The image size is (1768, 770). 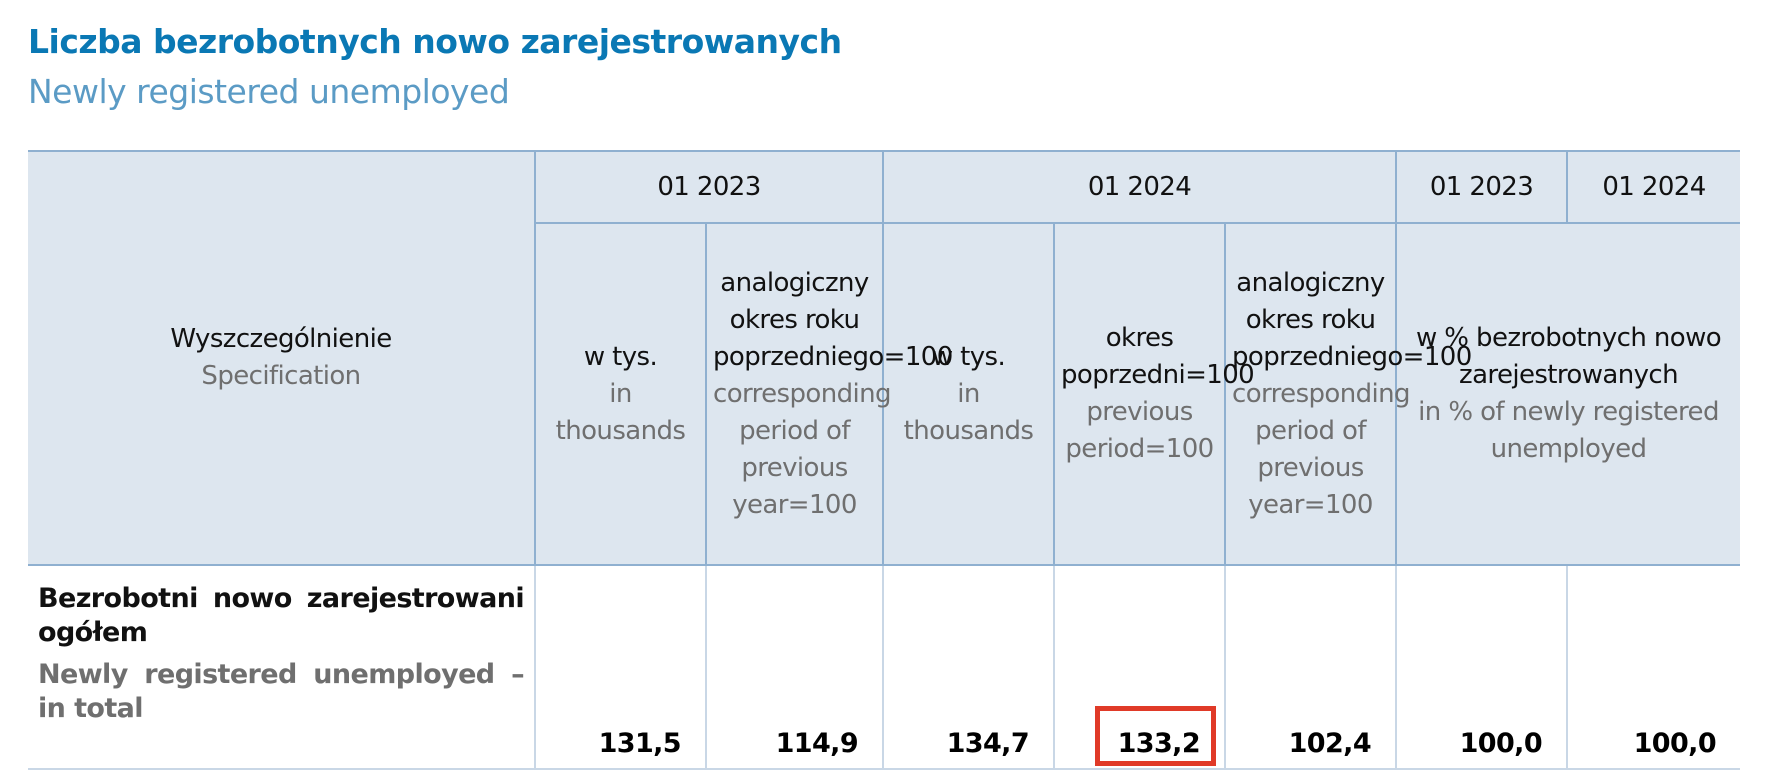 I want to click on value-cell: 134,7, so click(x=969, y=667).